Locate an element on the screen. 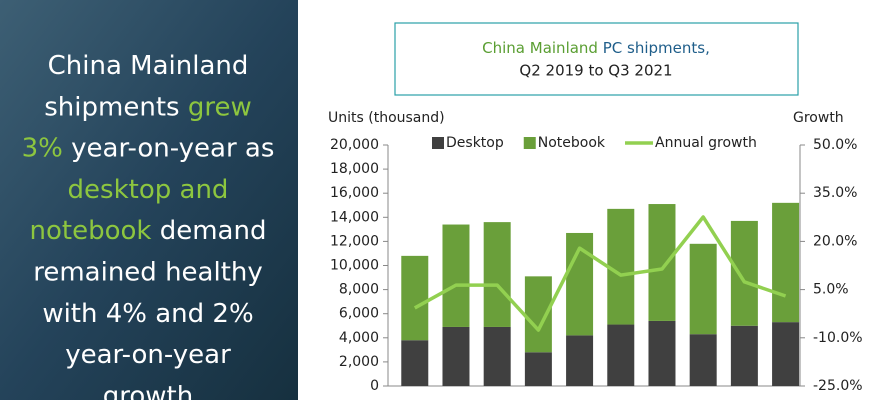 The image size is (889, 400). panel-line: year-on-year is located at coordinates (148, 355).